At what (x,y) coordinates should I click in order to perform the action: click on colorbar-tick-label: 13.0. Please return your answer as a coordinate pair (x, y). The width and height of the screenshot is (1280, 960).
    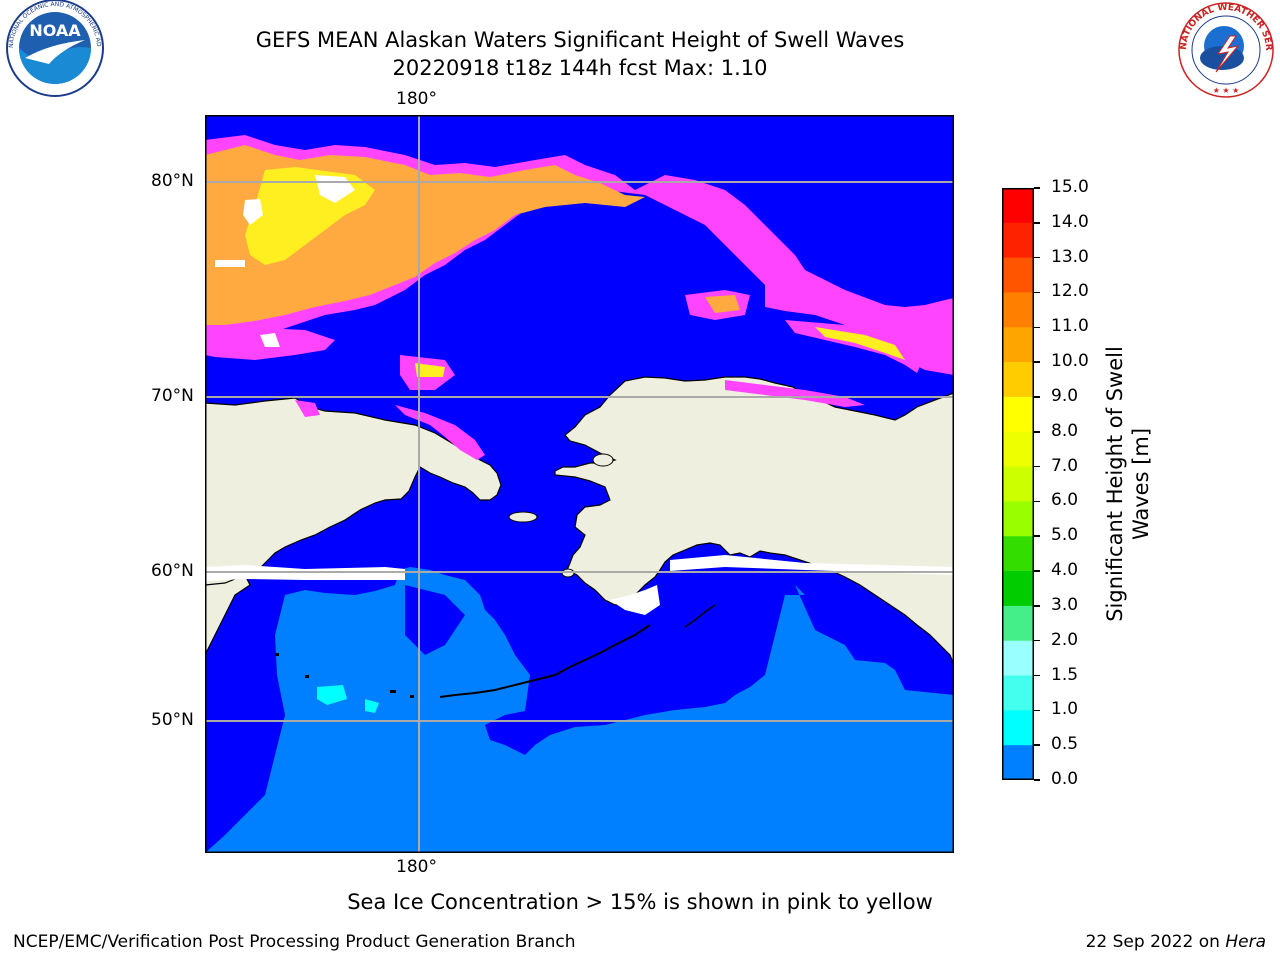
    Looking at the image, I should click on (1070, 256).